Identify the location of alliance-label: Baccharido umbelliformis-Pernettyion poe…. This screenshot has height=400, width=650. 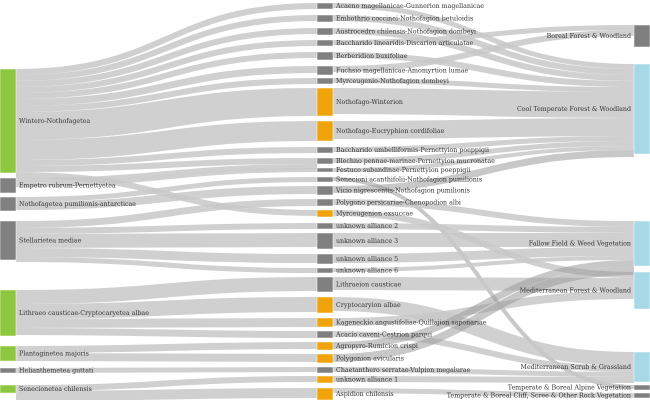
(412, 150).